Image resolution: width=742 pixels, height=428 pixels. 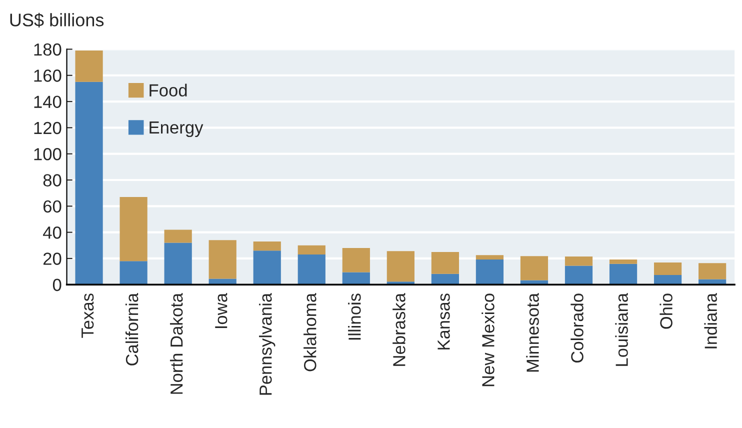 What do you see at coordinates (310, 332) in the screenshot?
I see `x-tick-label: Oklahoma` at bounding box center [310, 332].